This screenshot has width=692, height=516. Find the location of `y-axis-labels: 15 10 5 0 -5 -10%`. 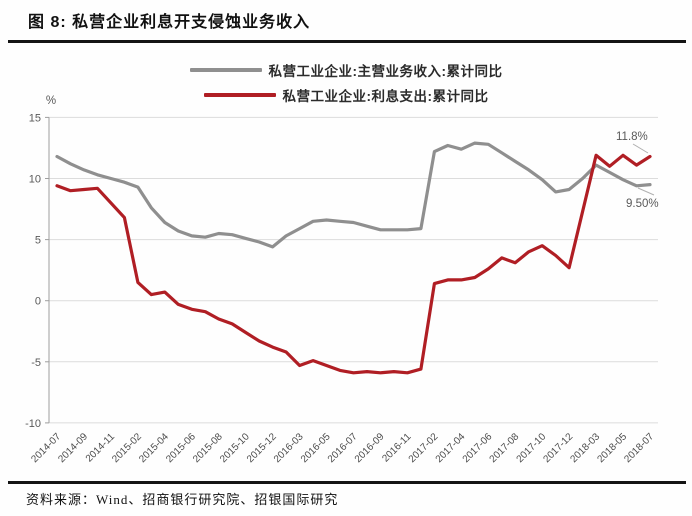

y-axis-labels: 15 10 5 0 -5 -10% is located at coordinates (40, 262).